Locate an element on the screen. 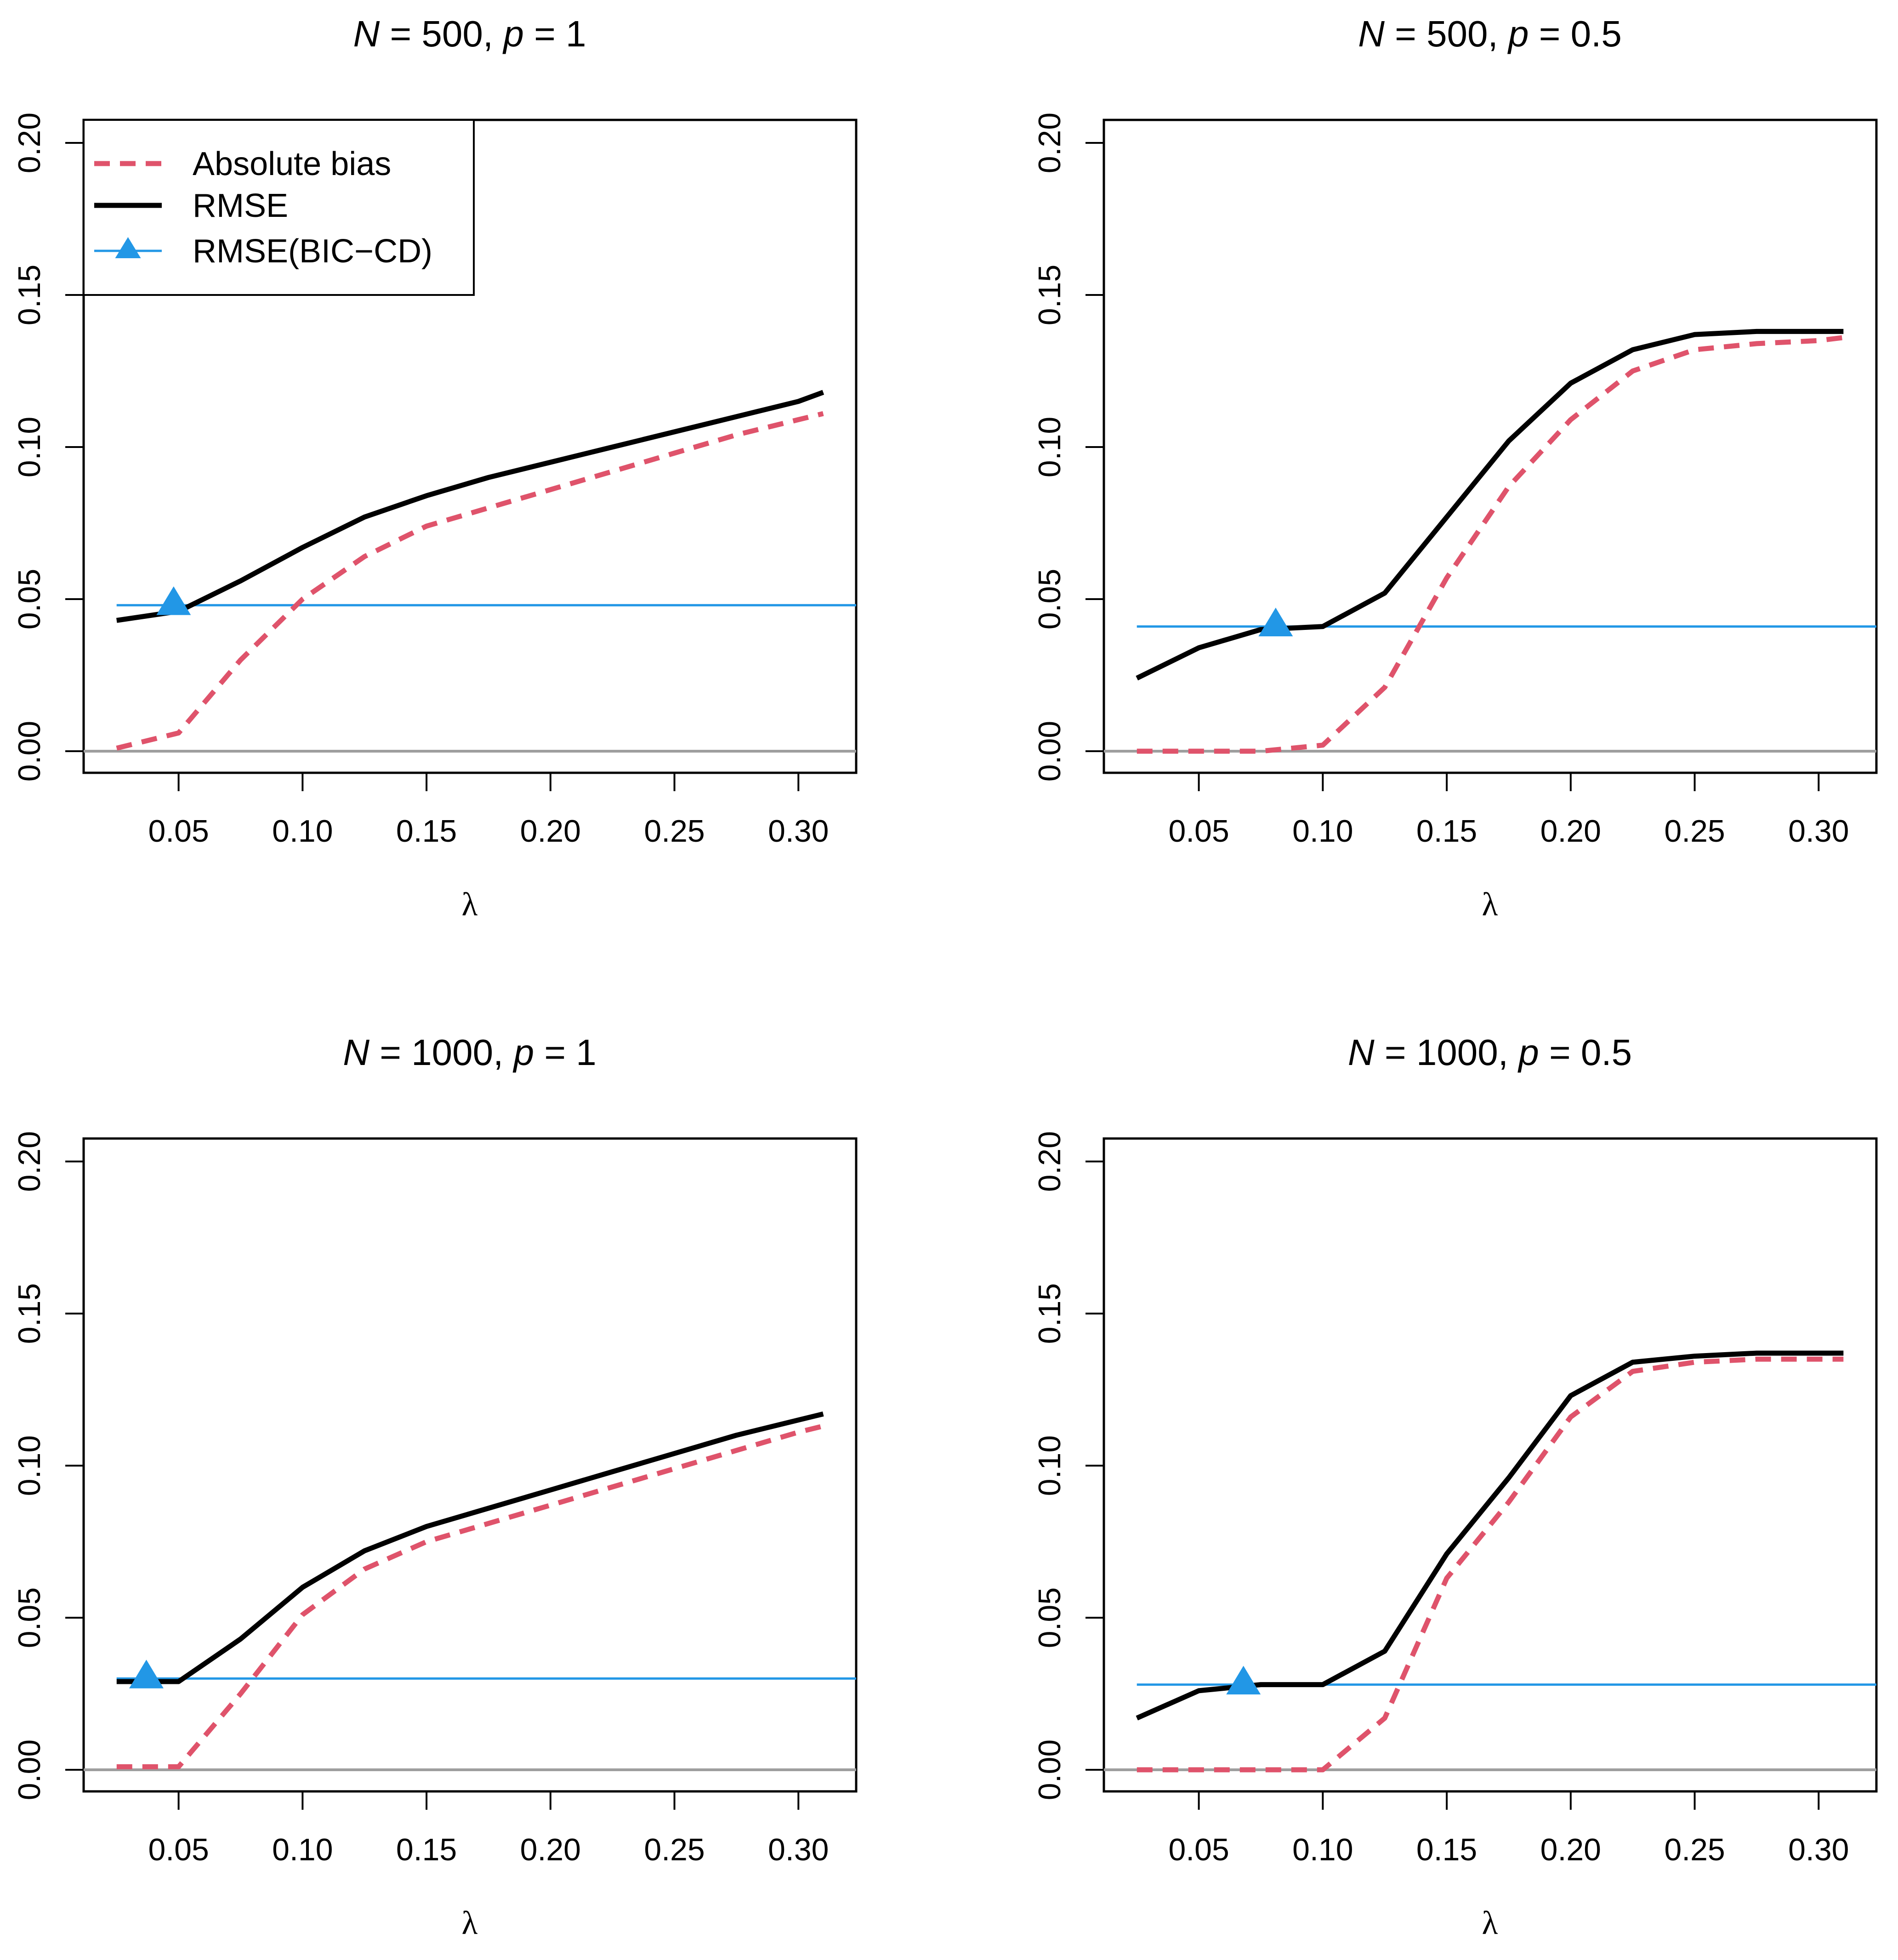 The height and width of the screenshot is (1960, 1898). legend-label: RMSE(BIC−CD) is located at coordinates (312, 251).